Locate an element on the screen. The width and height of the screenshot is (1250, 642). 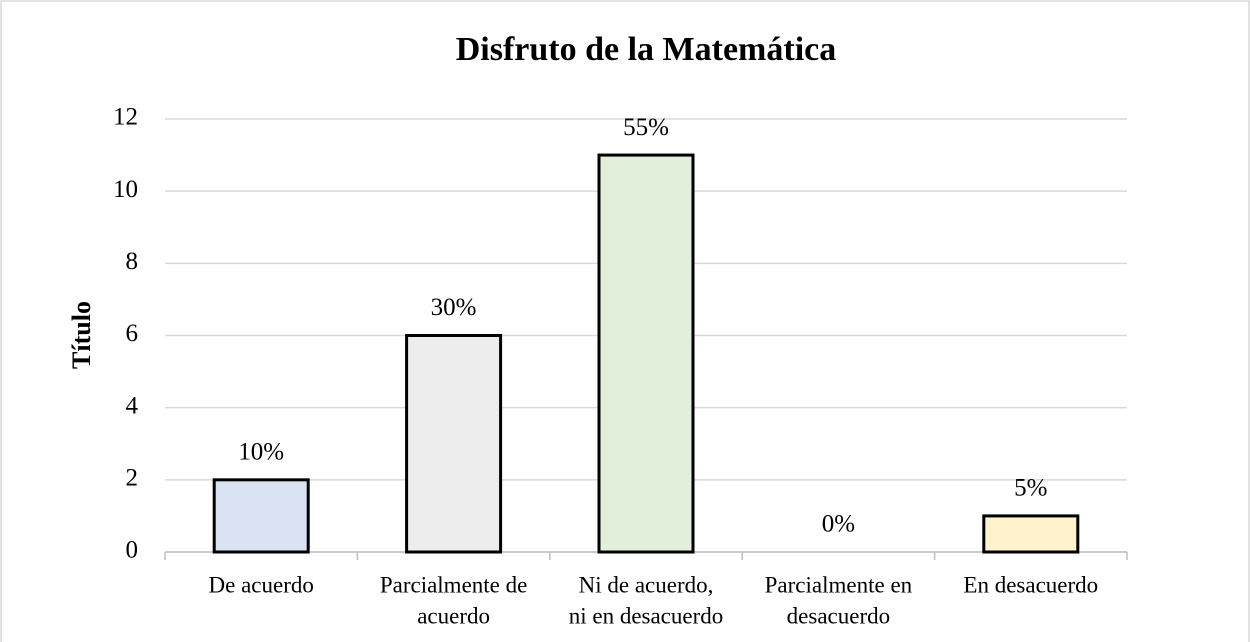
x-tick-label: Parcialmente en is located at coordinates (839, 584).